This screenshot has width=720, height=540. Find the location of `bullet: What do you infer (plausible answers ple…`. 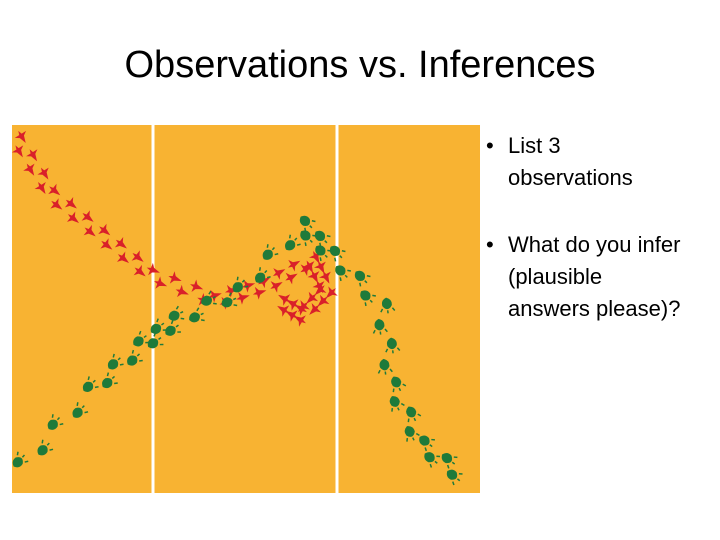

bullet: What do you infer (plausible answers ple… is located at coordinates (582, 277).